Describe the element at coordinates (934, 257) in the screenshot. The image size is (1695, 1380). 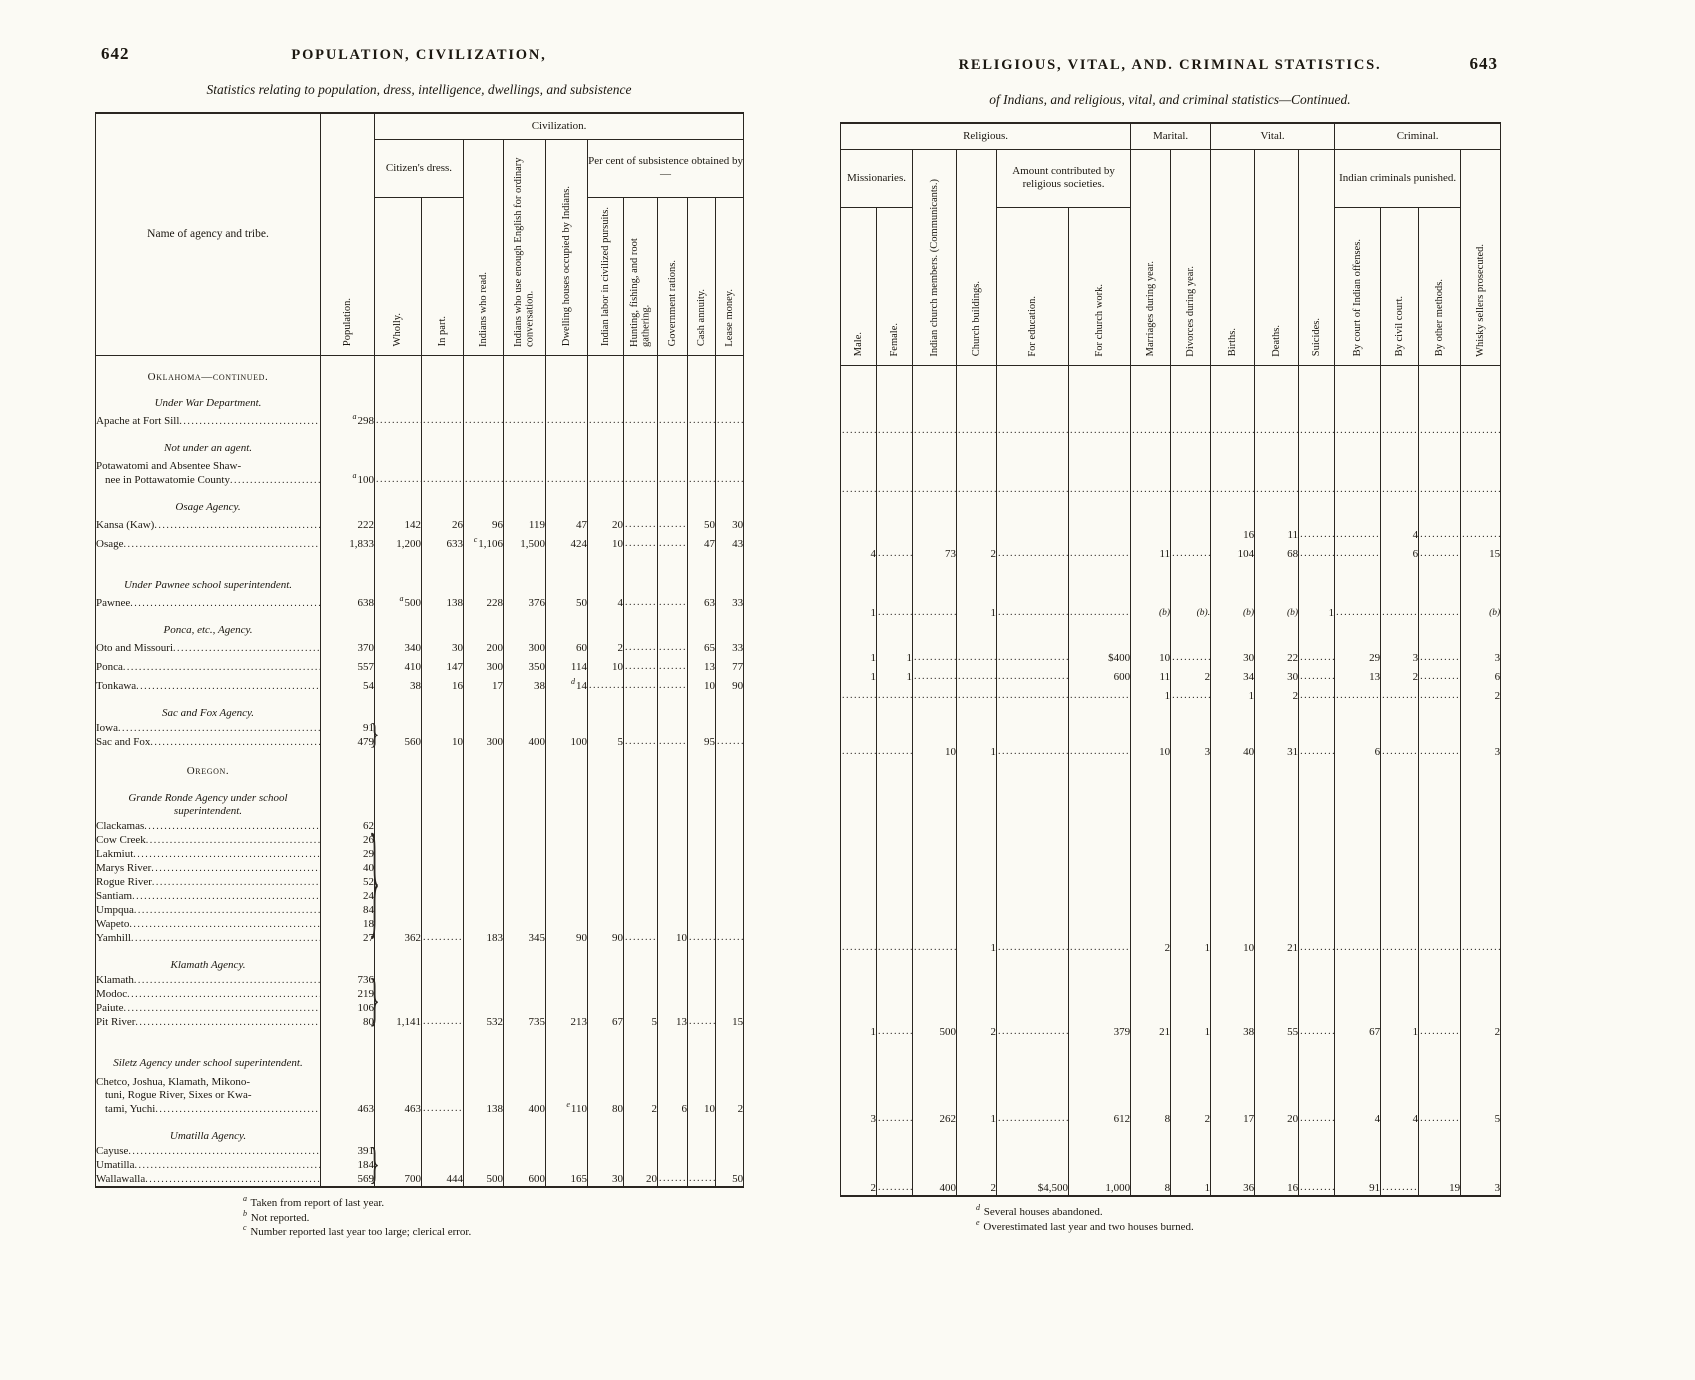
I see `col-header-church-members: Indian church members. (Communicants.)` at that location.